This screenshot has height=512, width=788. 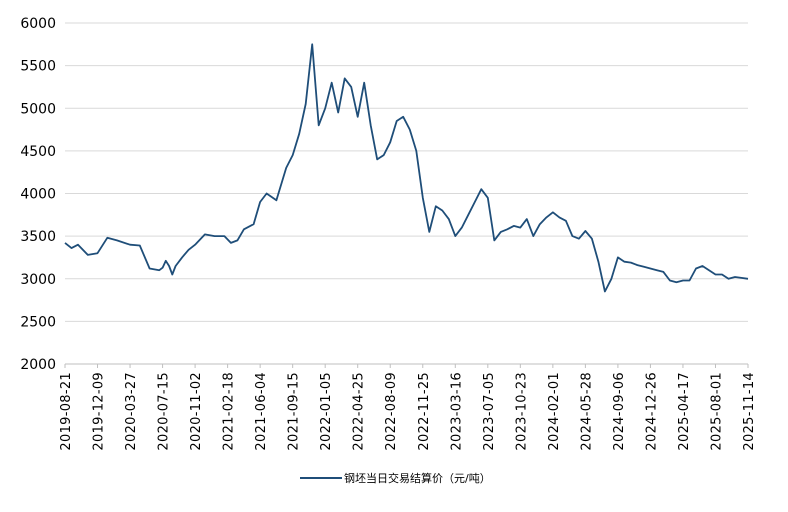 What do you see at coordinates (38, 24) in the screenshot?
I see `y-tick-label: 6000` at bounding box center [38, 24].